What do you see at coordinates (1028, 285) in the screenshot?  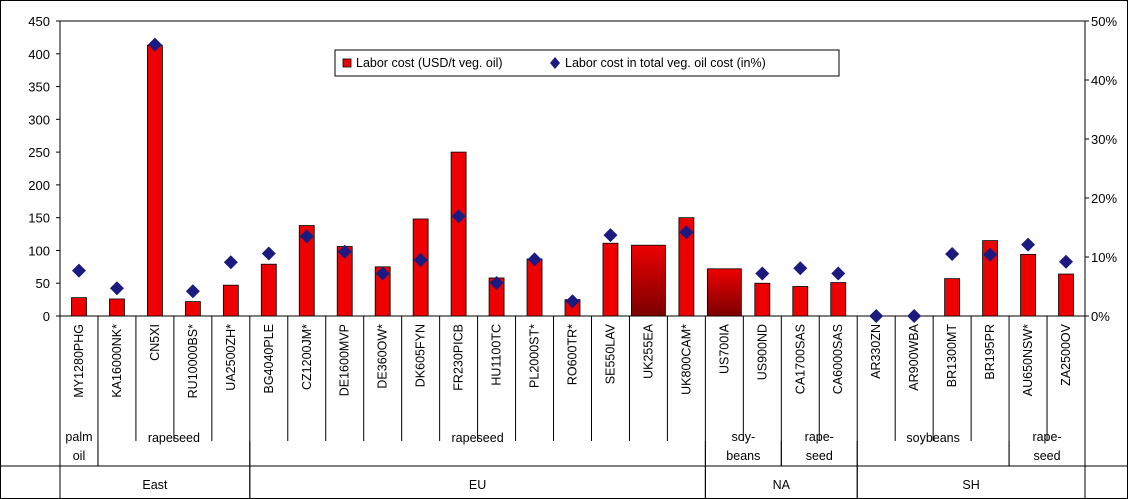 I see `bar-au650nsw-star` at bounding box center [1028, 285].